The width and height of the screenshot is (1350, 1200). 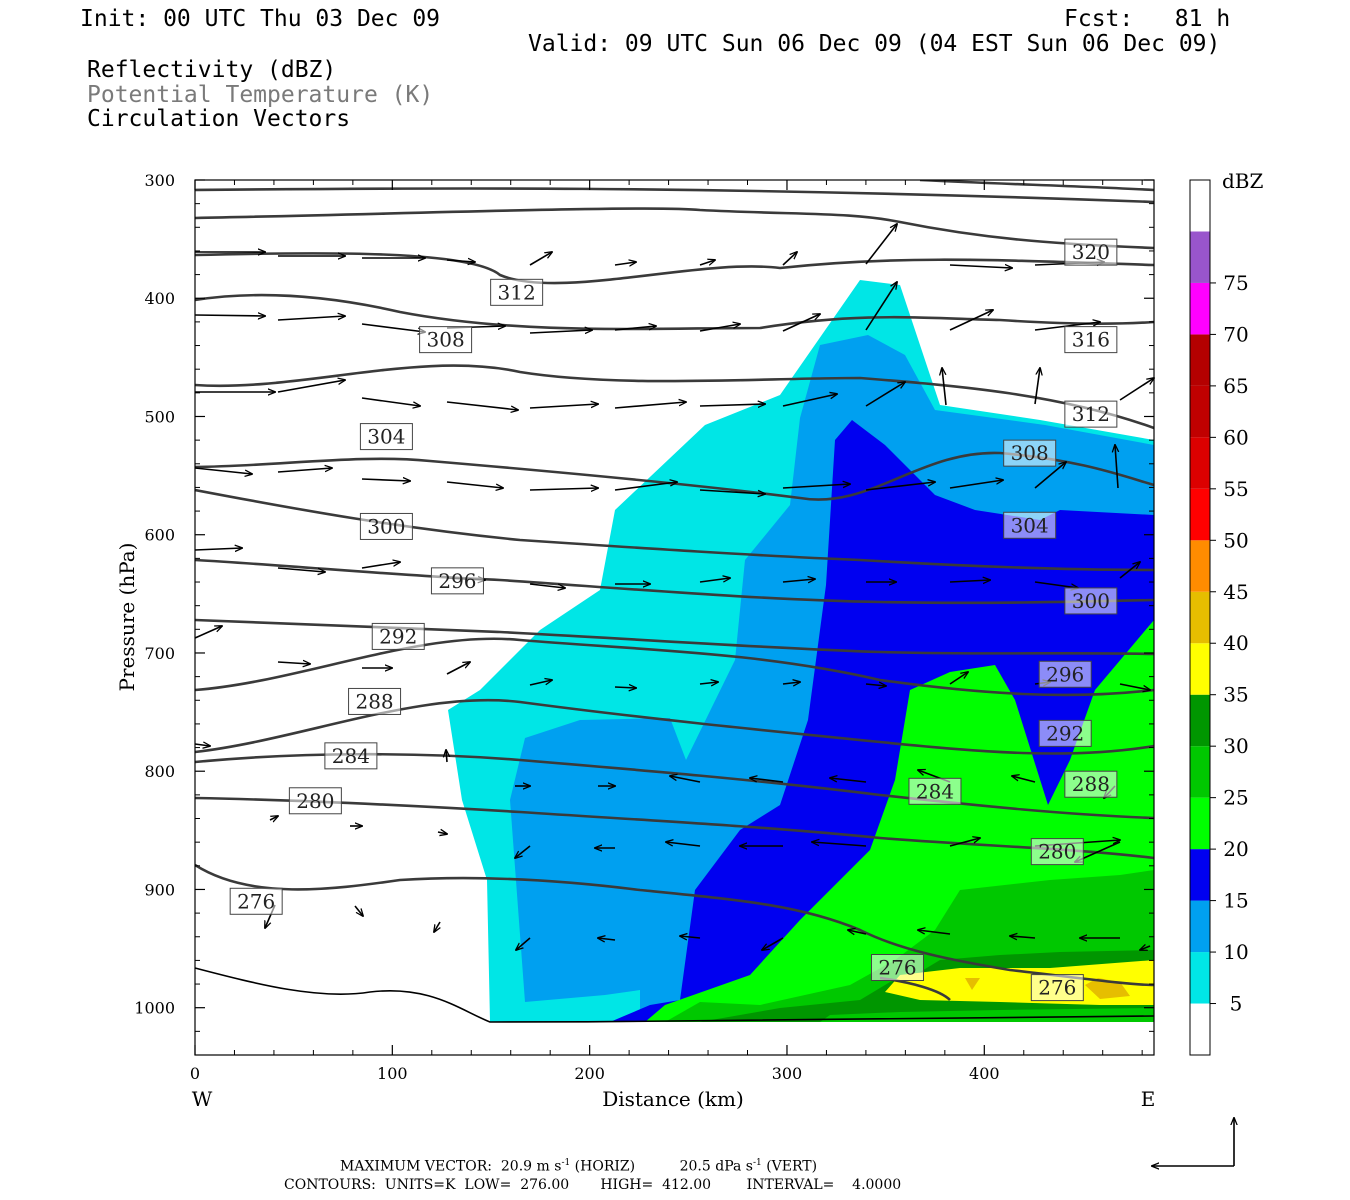 What do you see at coordinates (195, 1073) in the screenshot?
I see `x-tick-label: 0` at bounding box center [195, 1073].